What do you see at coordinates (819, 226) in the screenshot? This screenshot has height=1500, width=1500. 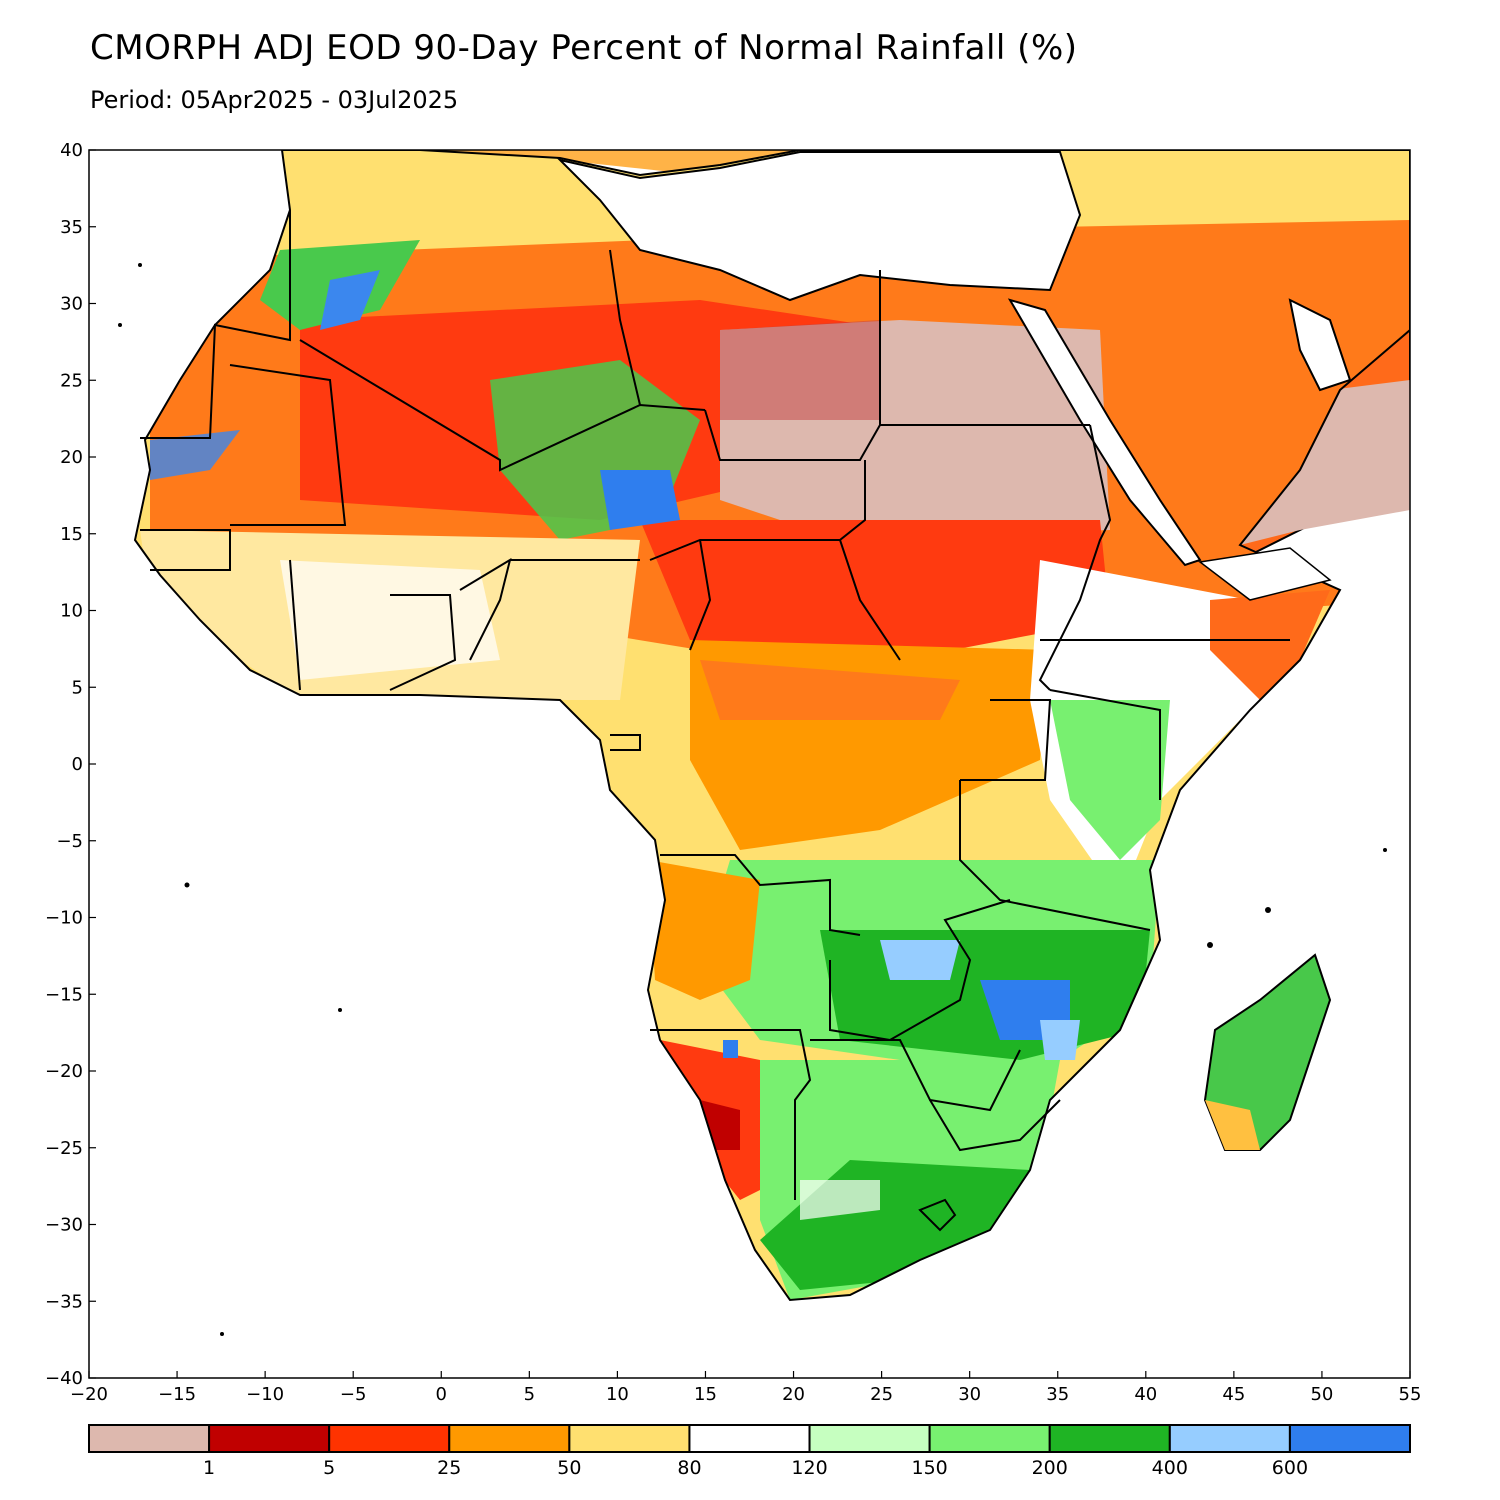 I see `mediterranean-sea` at bounding box center [819, 226].